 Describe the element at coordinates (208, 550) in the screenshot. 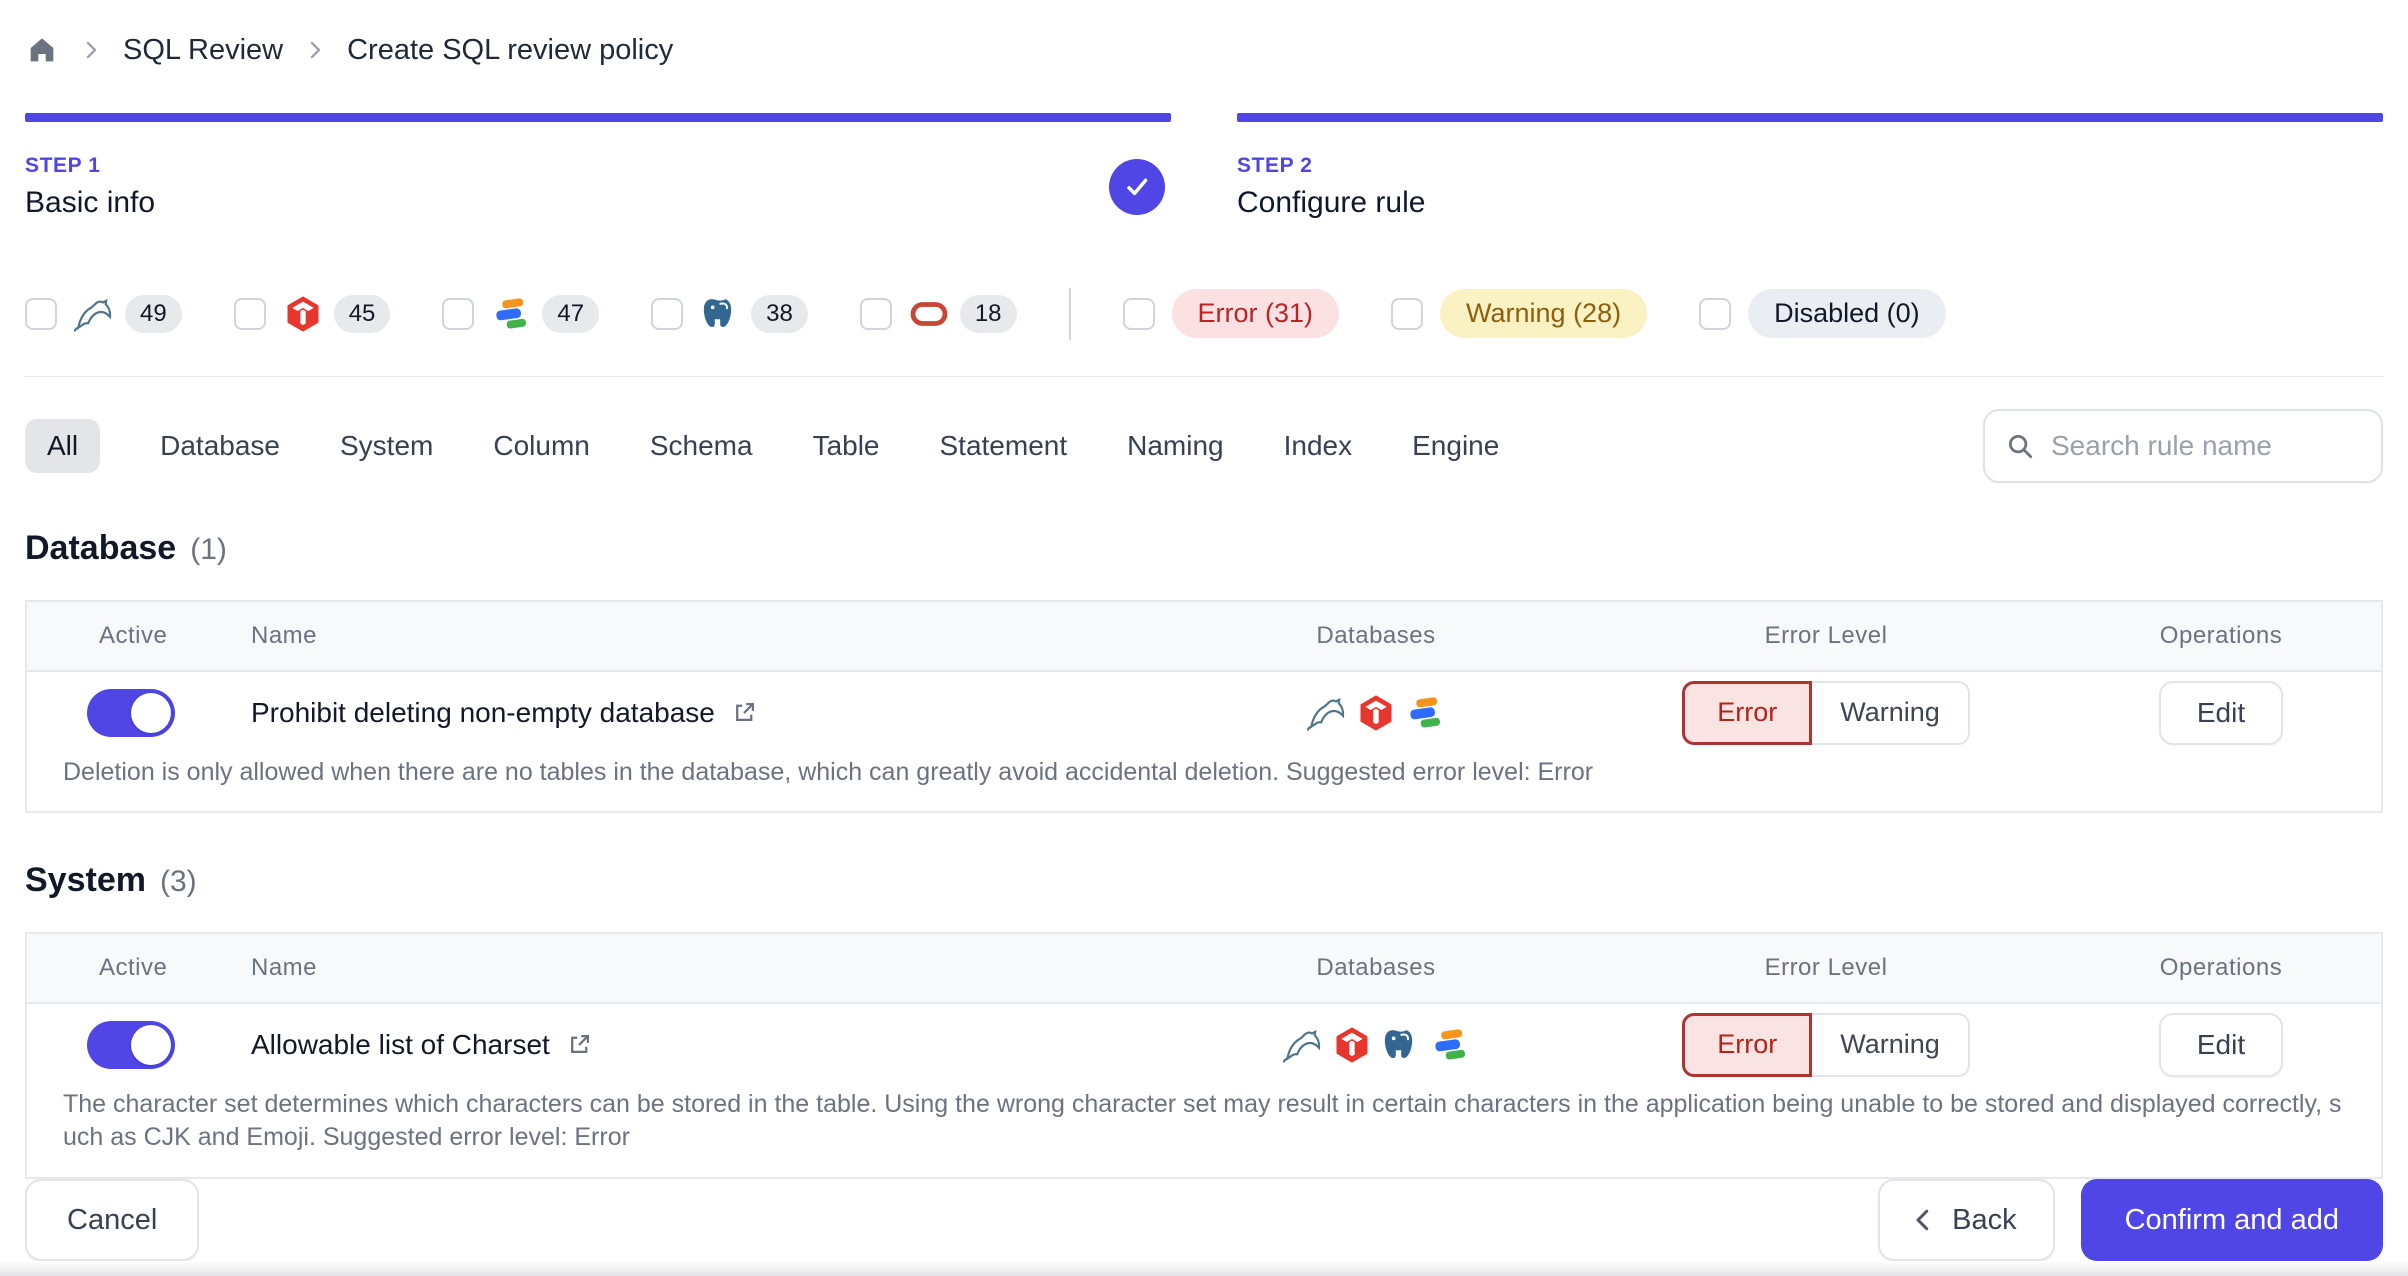

I see `section-count: (1)` at that location.